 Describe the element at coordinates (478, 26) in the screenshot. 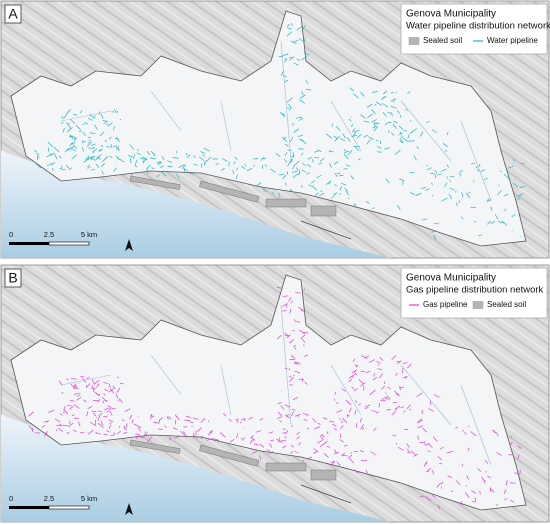

I see `legend-subtitle: Water pipeline distribution network` at that location.